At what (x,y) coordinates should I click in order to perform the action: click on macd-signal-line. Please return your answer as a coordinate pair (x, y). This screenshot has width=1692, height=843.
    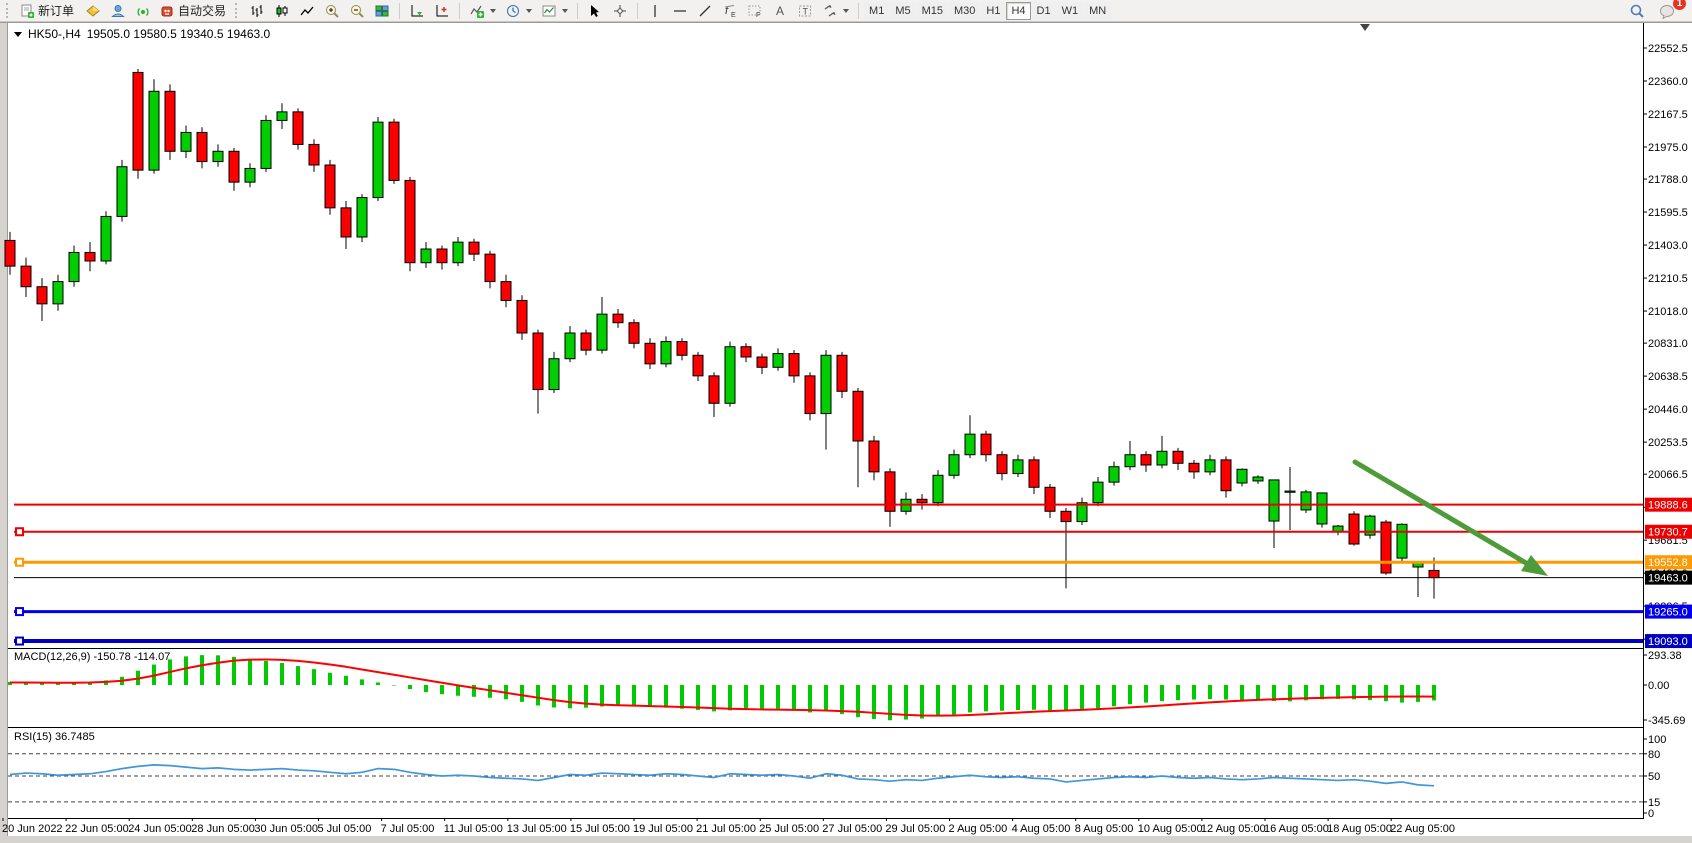
    Looking at the image, I should click on (722, 687).